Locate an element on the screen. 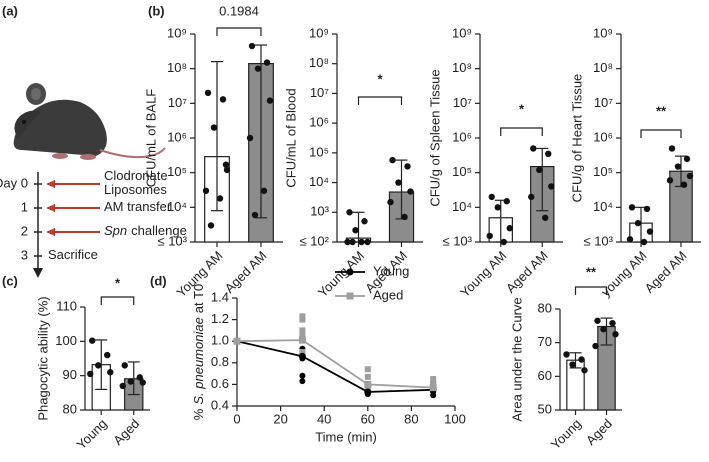  y-tick-label: 0.4 is located at coordinates (220, 404).